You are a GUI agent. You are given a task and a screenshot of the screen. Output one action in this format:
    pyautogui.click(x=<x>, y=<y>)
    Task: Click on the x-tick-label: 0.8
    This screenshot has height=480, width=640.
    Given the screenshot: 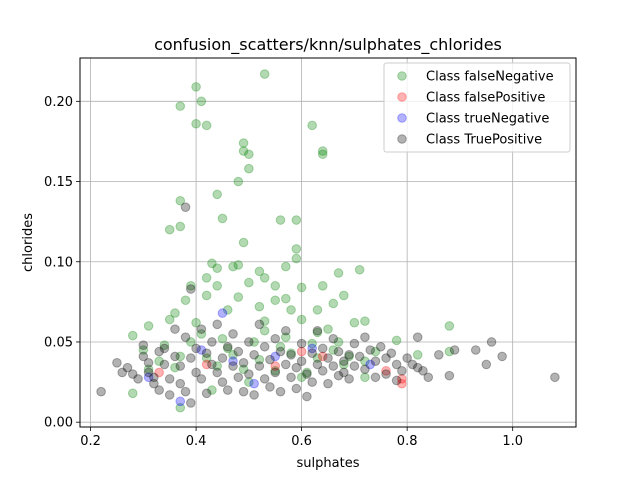 What is the action you would take?
    pyautogui.click(x=407, y=441)
    